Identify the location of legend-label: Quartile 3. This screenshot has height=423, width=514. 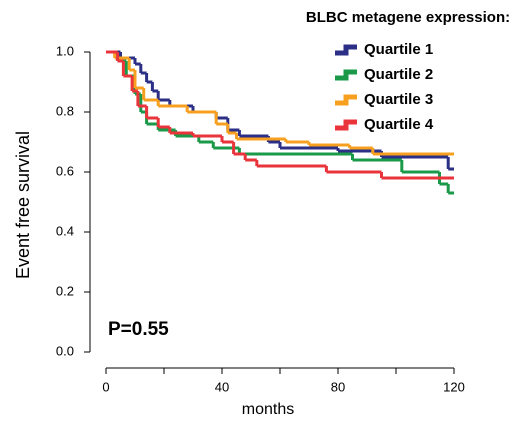
(398, 99).